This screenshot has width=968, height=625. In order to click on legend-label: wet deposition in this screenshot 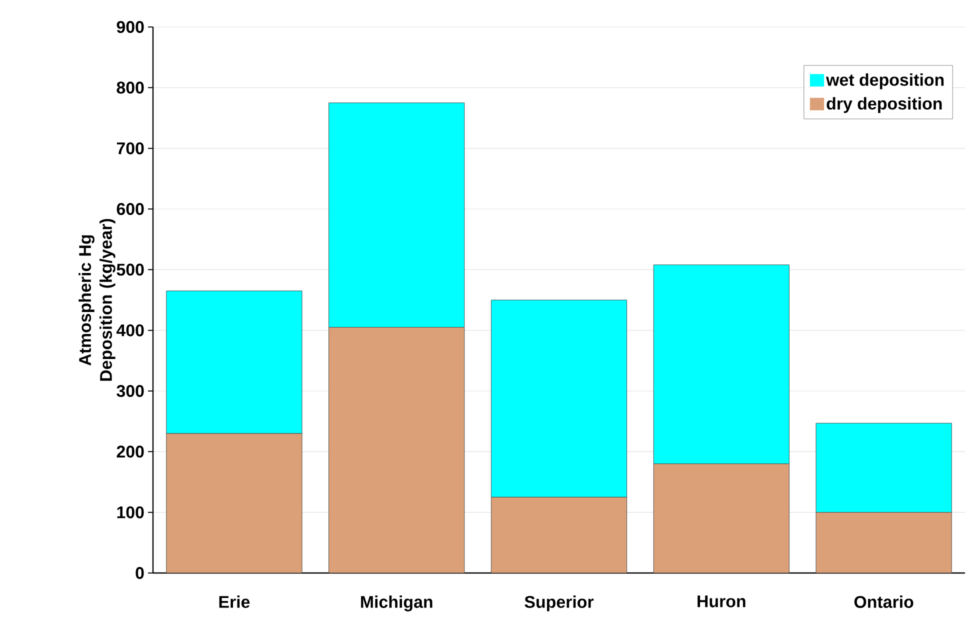, I will do `click(885, 81)`.